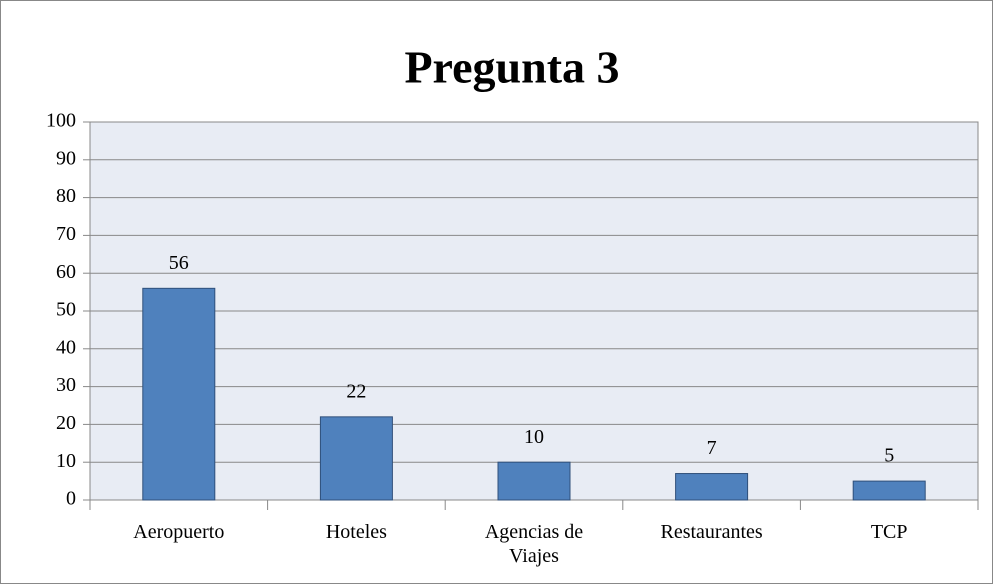  What do you see at coordinates (889, 456) in the screenshot?
I see `data-label: 5` at bounding box center [889, 456].